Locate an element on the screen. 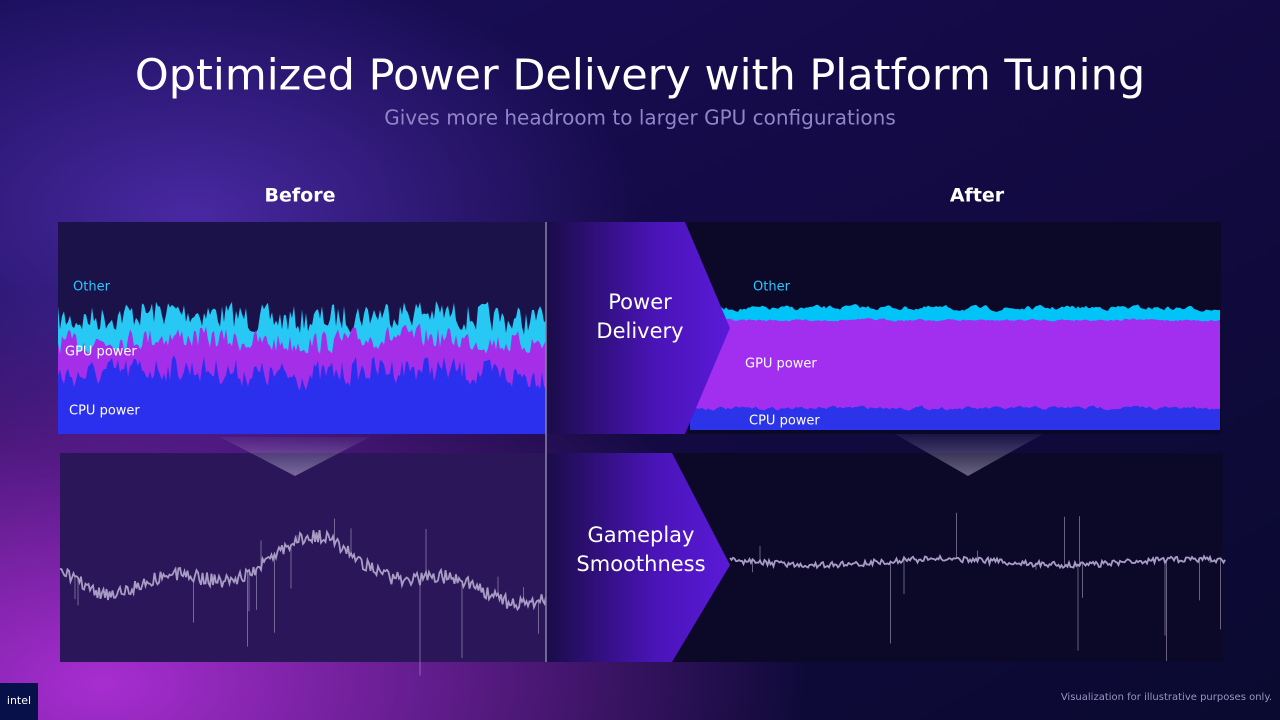 The image size is (1280, 720). arrow-label: Gameplay is located at coordinates (641, 535).